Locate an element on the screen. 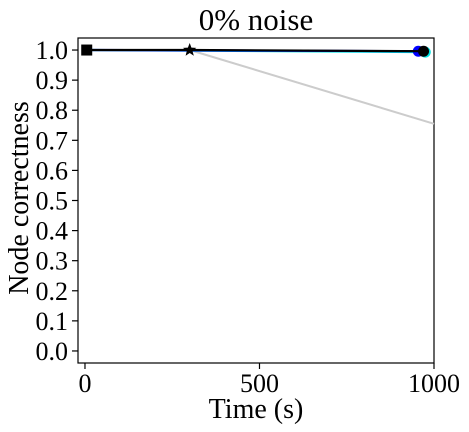 The image size is (469, 432). y-tick-label: 0.7 is located at coordinates (52, 140).